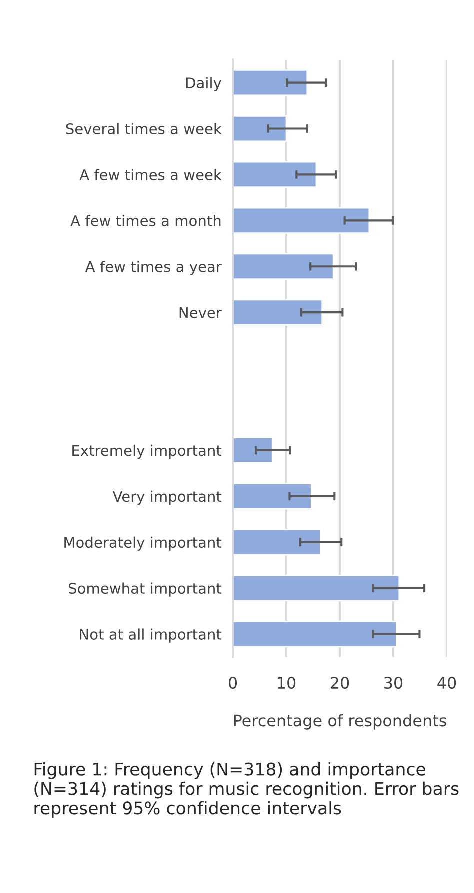  I want to click on y-tick-label: Several times a week, so click(144, 129).